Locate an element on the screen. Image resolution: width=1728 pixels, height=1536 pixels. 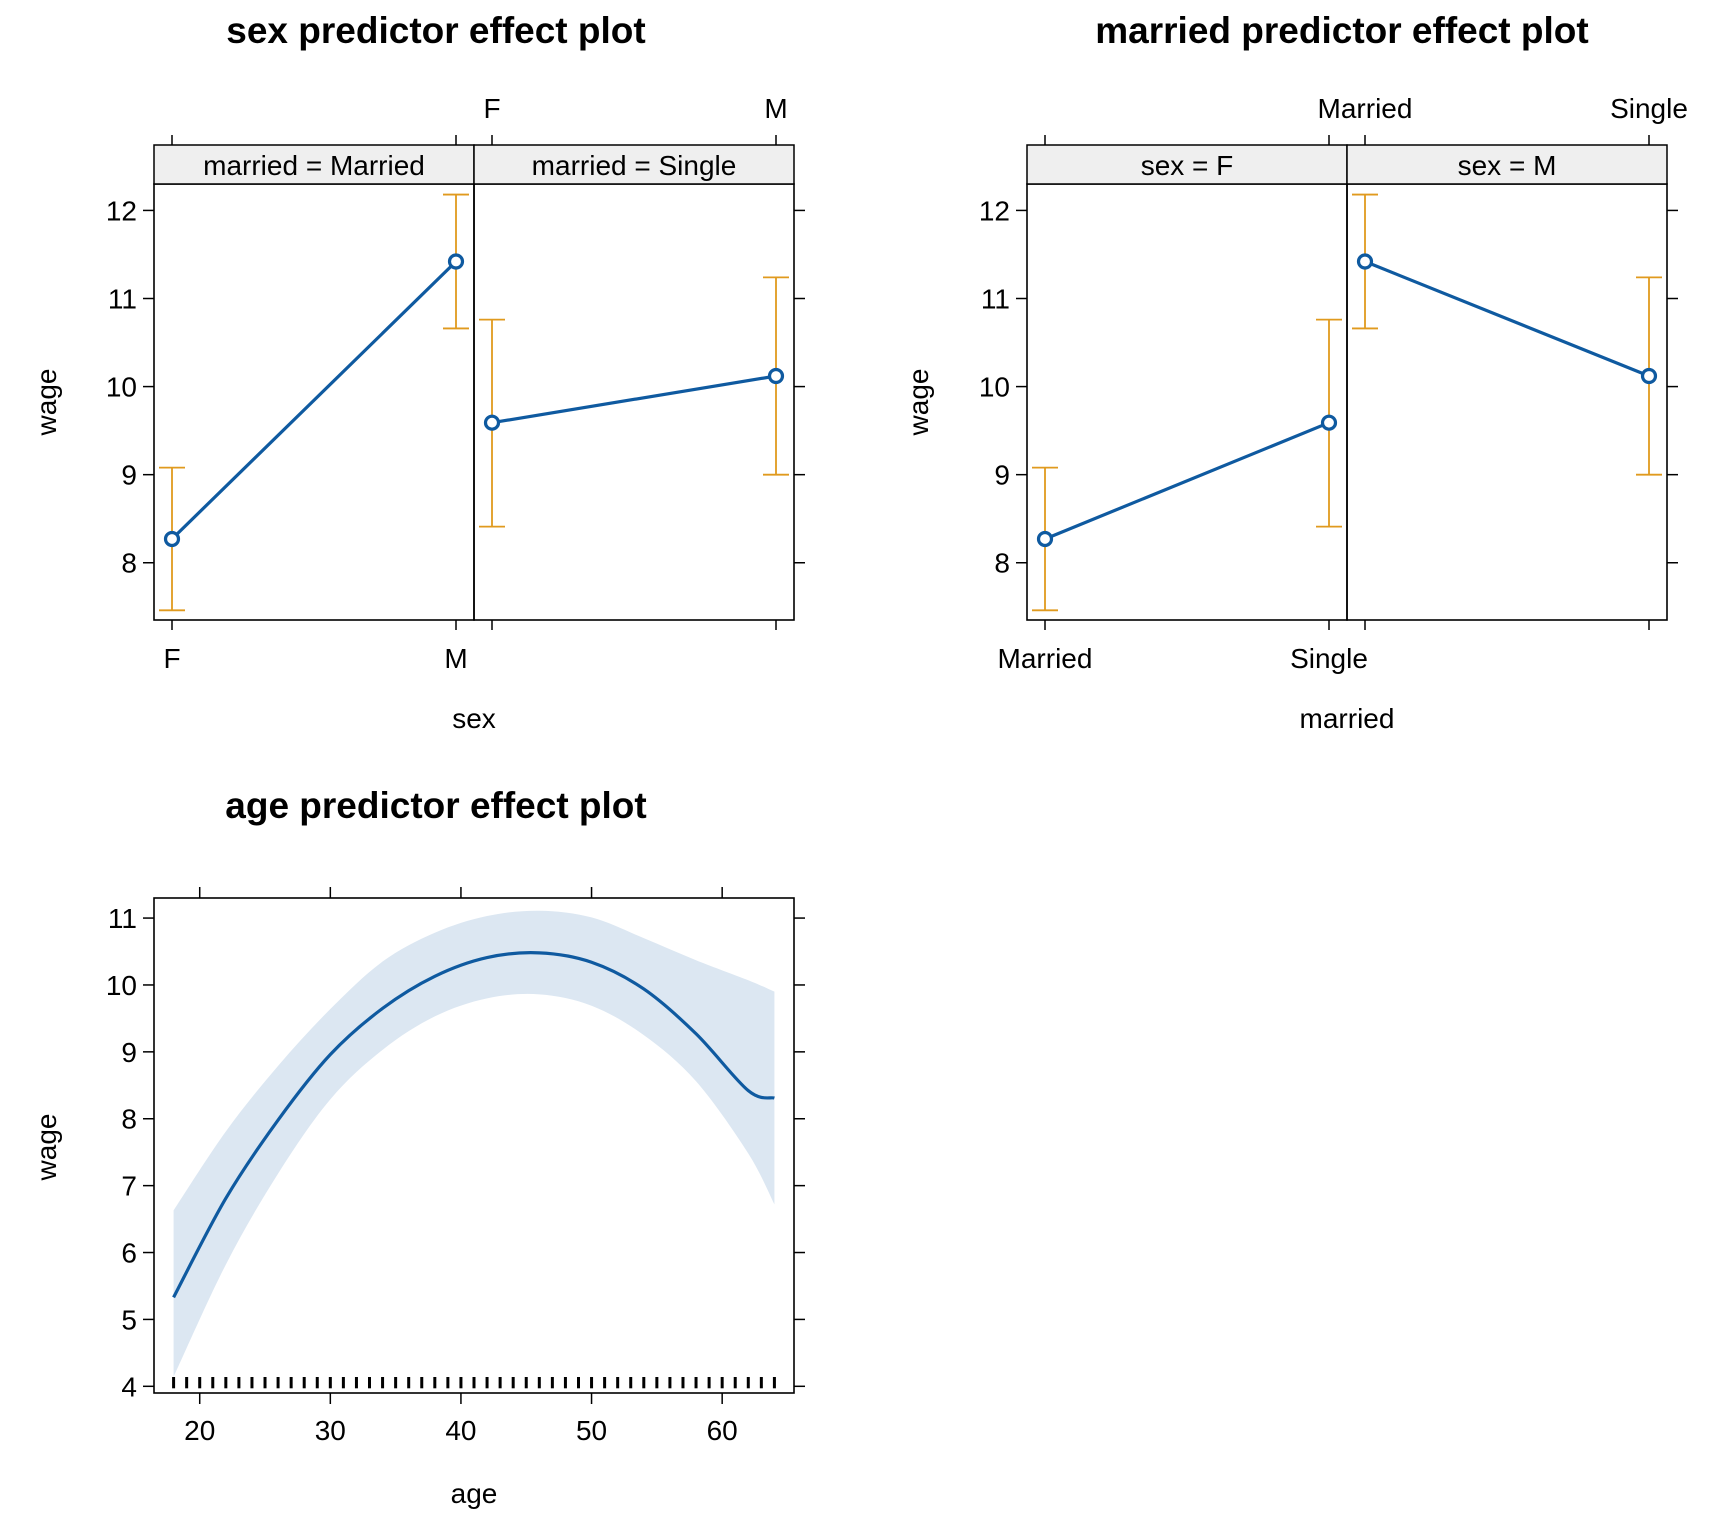
age-plot-title: age predictor effect plot is located at coordinates (435, 805).